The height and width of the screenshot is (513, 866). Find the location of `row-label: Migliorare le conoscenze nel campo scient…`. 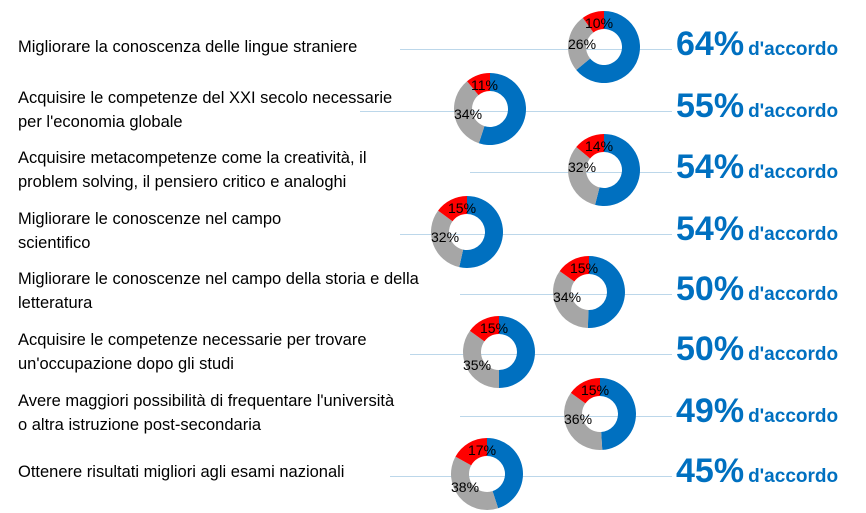

row-label: Migliorare le conoscenze nel campo scient… is located at coordinates (149, 231).